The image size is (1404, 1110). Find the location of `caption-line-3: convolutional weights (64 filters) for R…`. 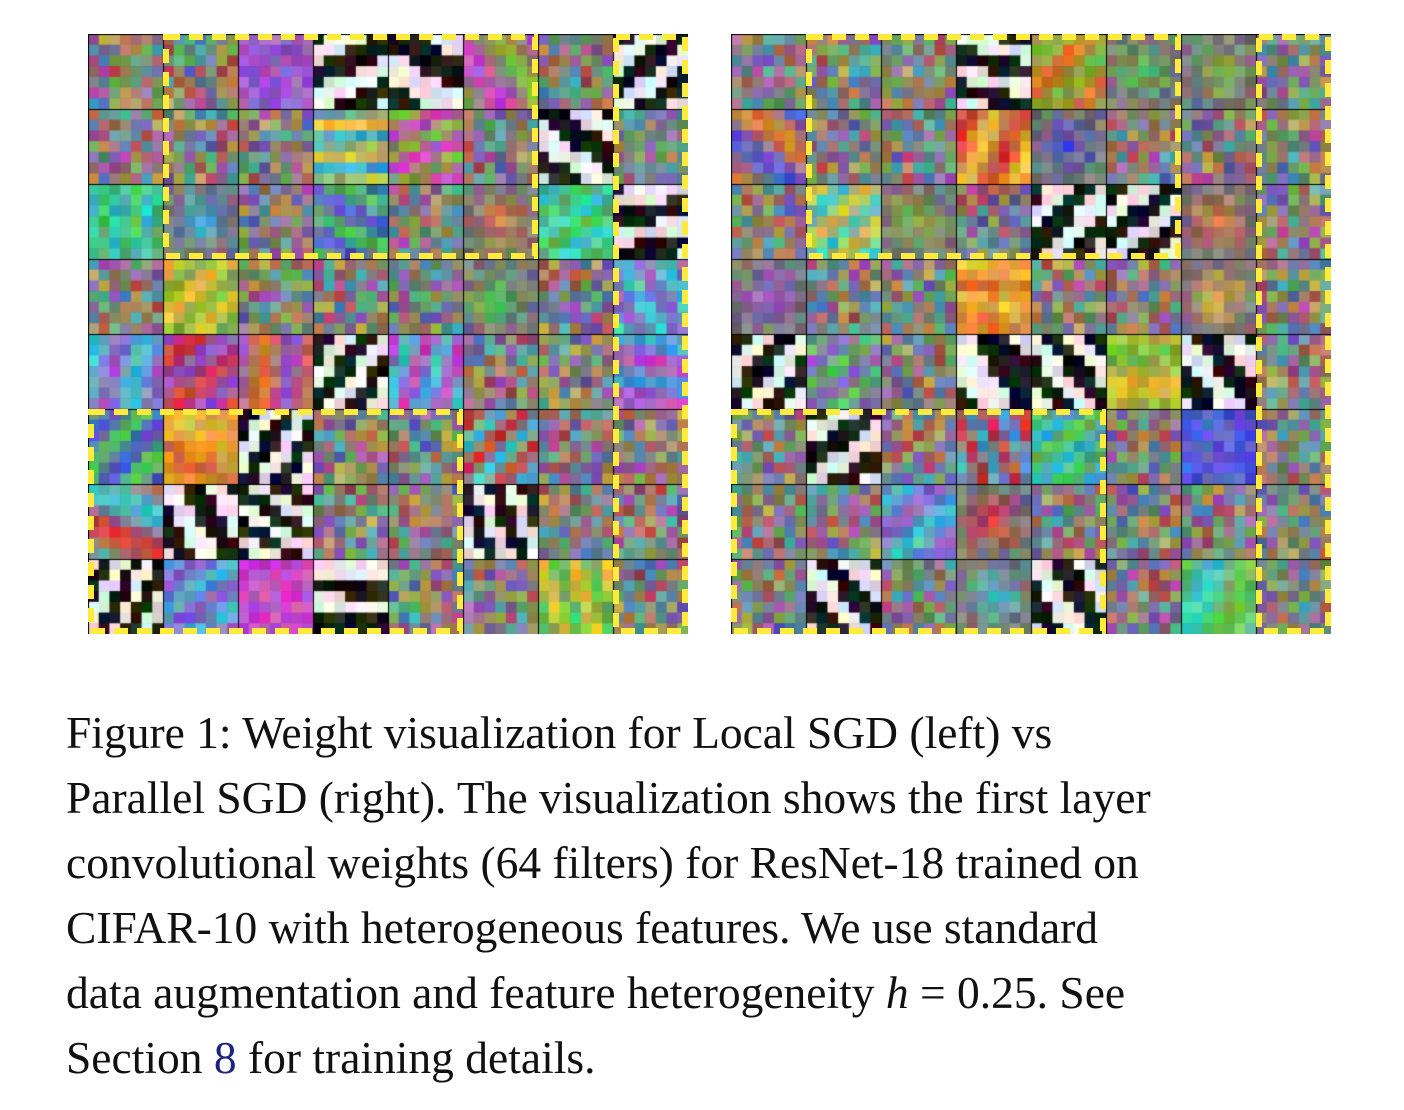

caption-line-3: convolutional weights (64 filters) for R… is located at coordinates (602, 862).